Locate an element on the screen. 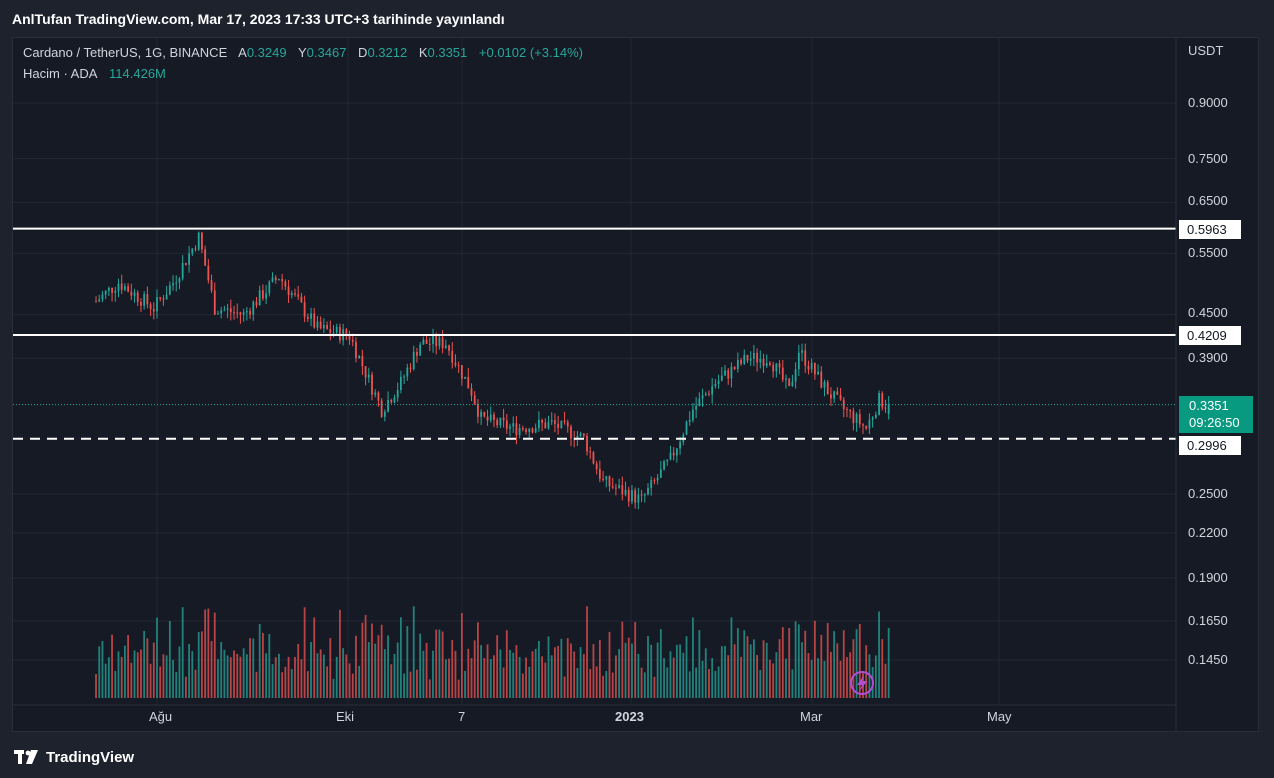 The image size is (1274, 778). volume-bars is located at coordinates (492, 652).